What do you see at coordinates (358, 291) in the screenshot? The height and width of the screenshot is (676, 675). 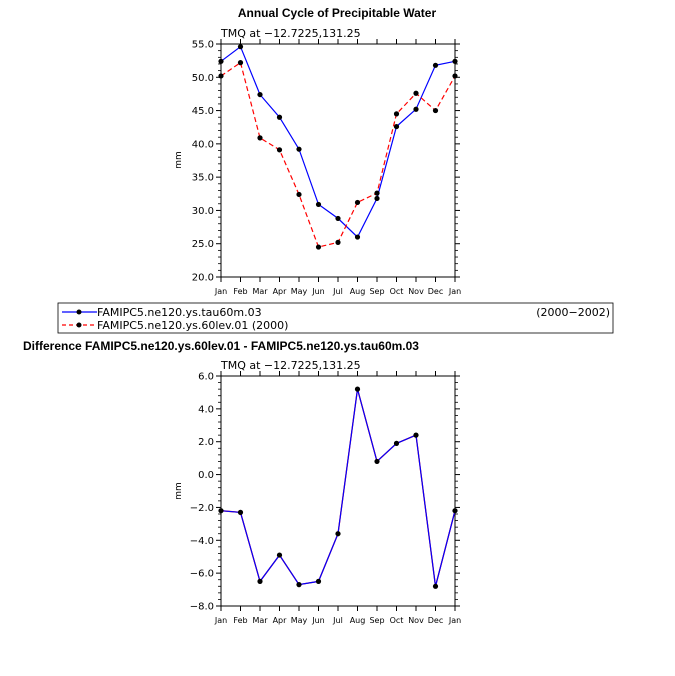 I see `top-chart-xtick-label: Aug` at bounding box center [358, 291].